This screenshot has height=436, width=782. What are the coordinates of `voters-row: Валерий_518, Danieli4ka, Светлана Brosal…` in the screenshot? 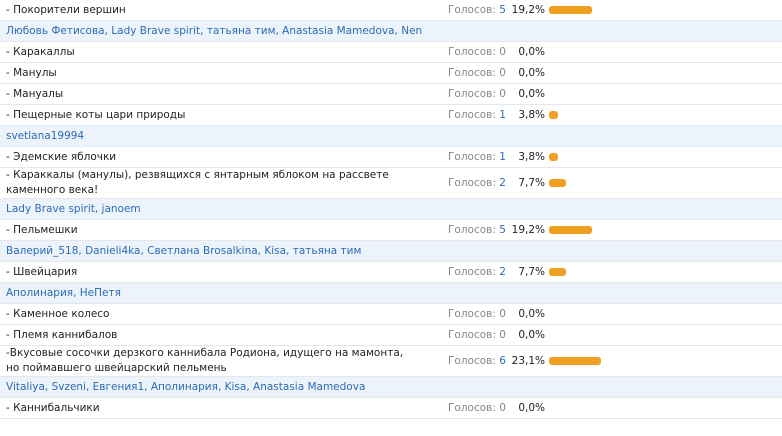 It's located at (391, 251).